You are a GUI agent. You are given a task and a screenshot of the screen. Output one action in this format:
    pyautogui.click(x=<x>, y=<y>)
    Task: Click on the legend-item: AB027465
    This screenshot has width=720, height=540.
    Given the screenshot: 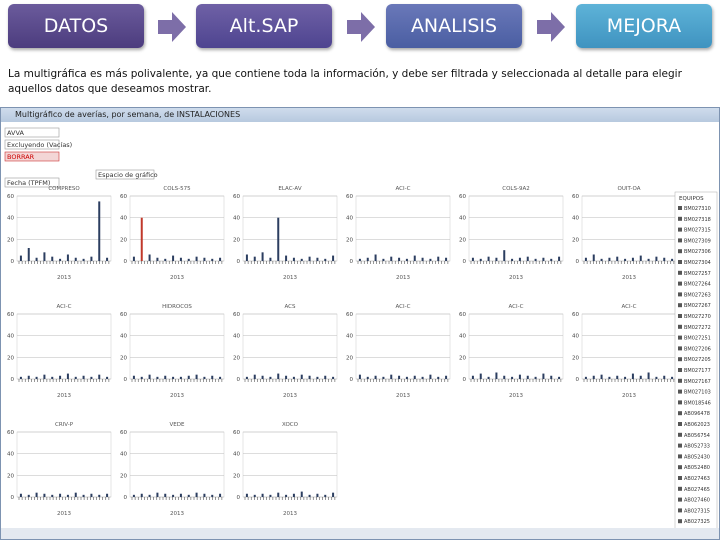 What is the action you would take?
    pyautogui.click(x=697, y=490)
    